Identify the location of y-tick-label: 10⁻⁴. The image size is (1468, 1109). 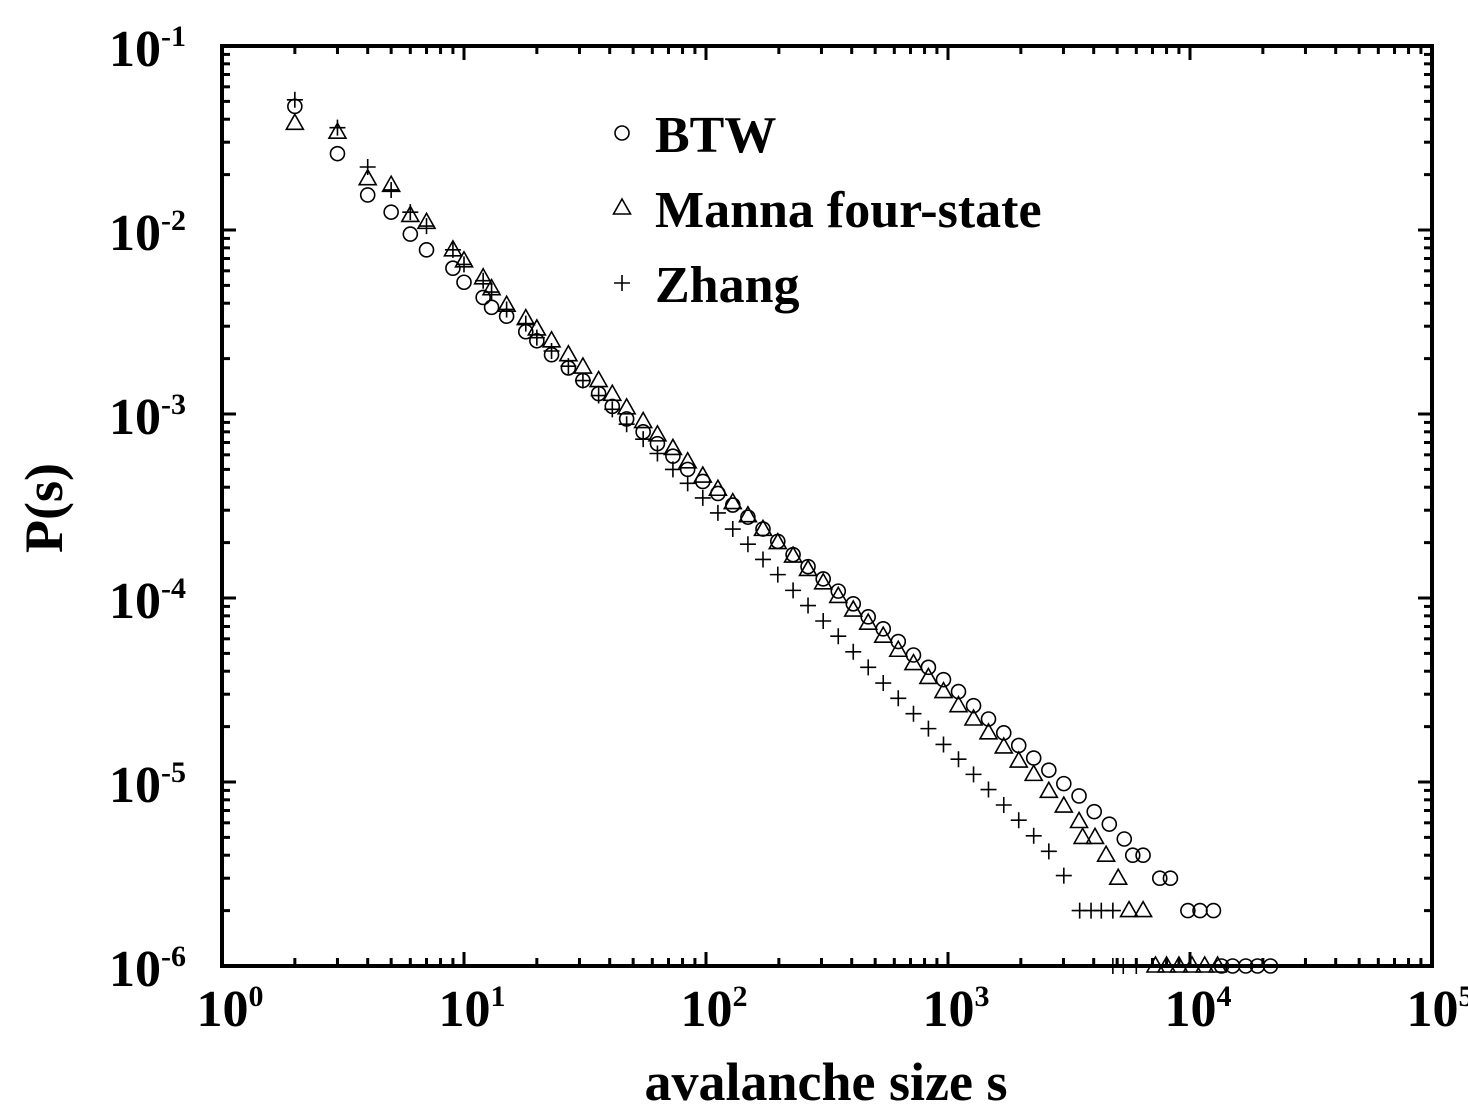
(147, 601).